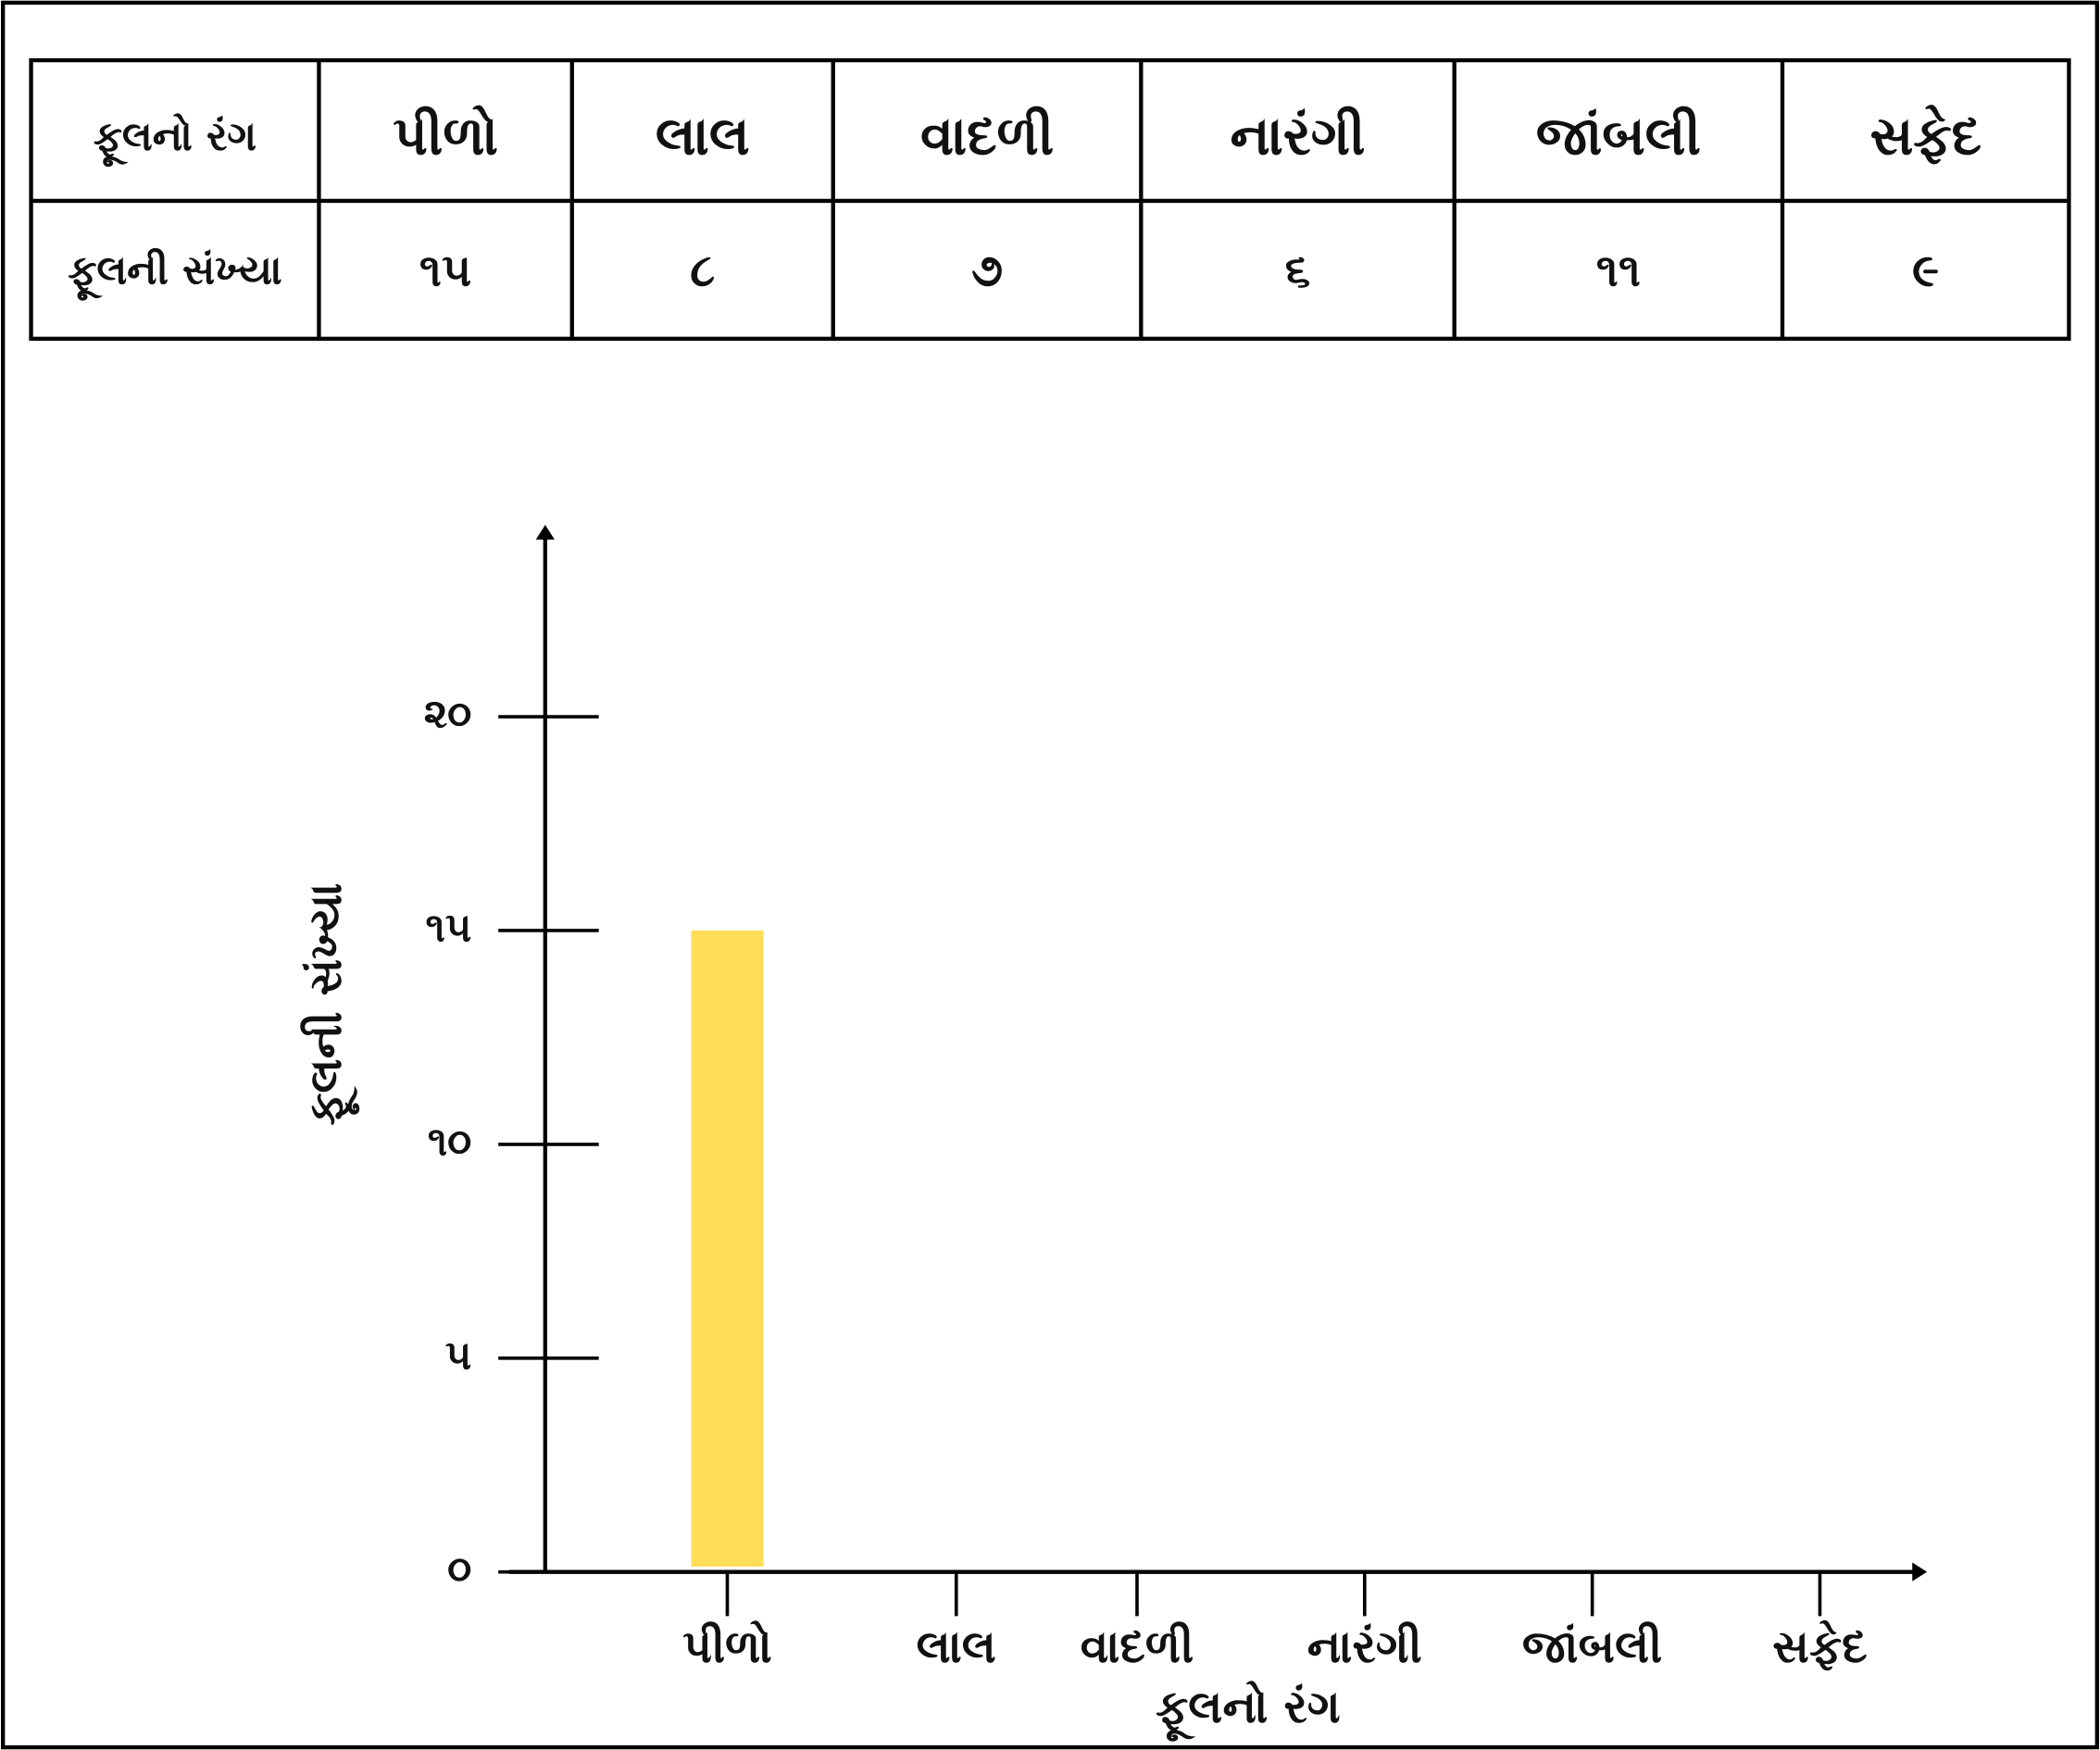  Describe the element at coordinates (449, 928) in the screenshot. I see `y-tick-label: ૧૫` at that location.